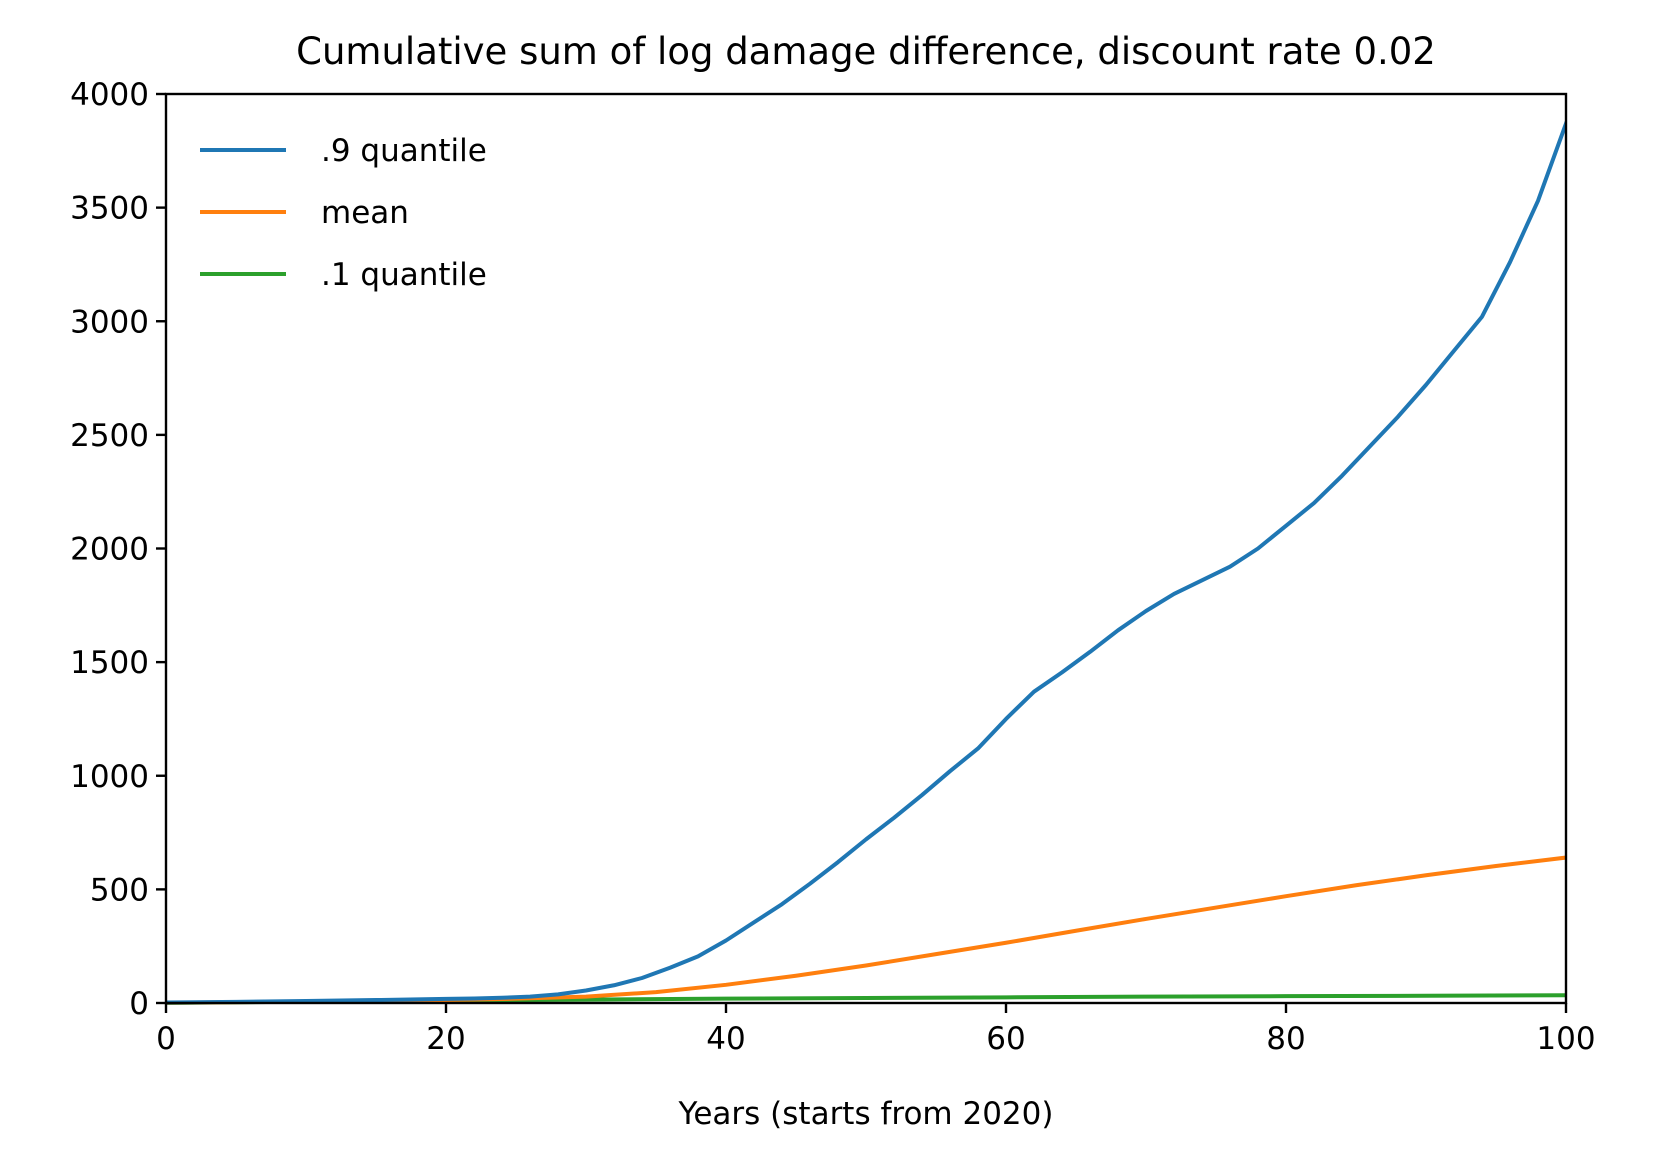 The height and width of the screenshot is (1158, 1663). What do you see at coordinates (445, 1039) in the screenshot?
I see `x-tick-label: 20` at bounding box center [445, 1039].